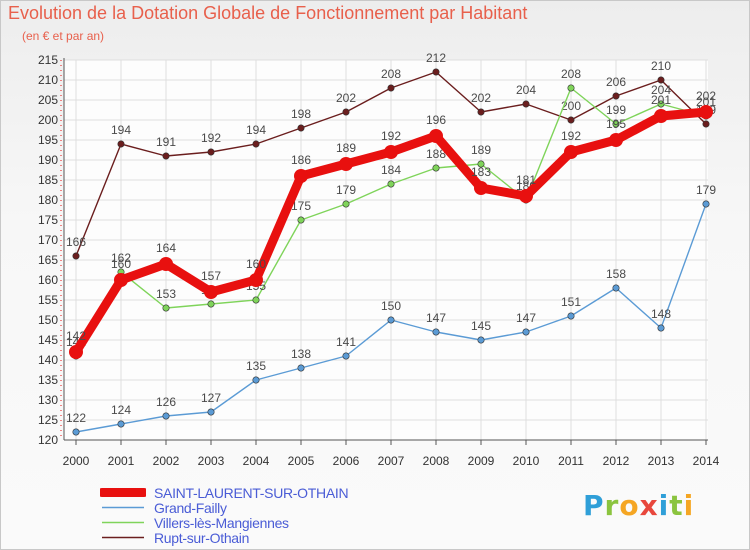  Describe the element at coordinates (211, 398) in the screenshot. I see `data-label-grand-failly: 127` at that location.